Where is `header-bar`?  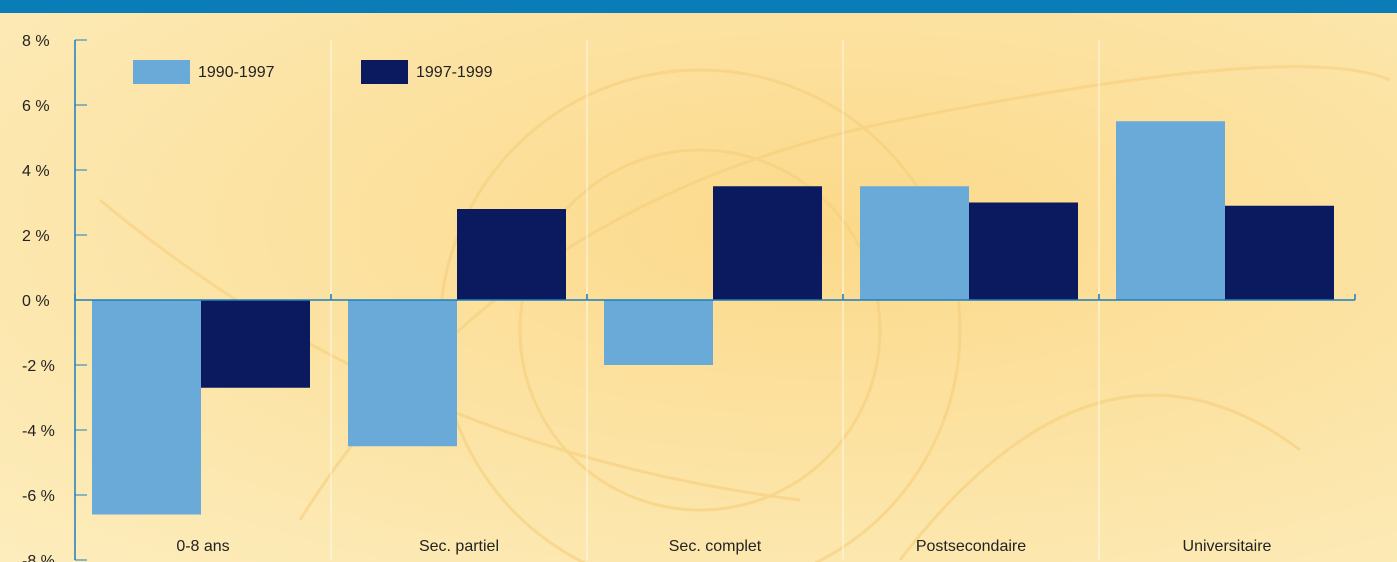
header-bar is located at coordinates (698, 6).